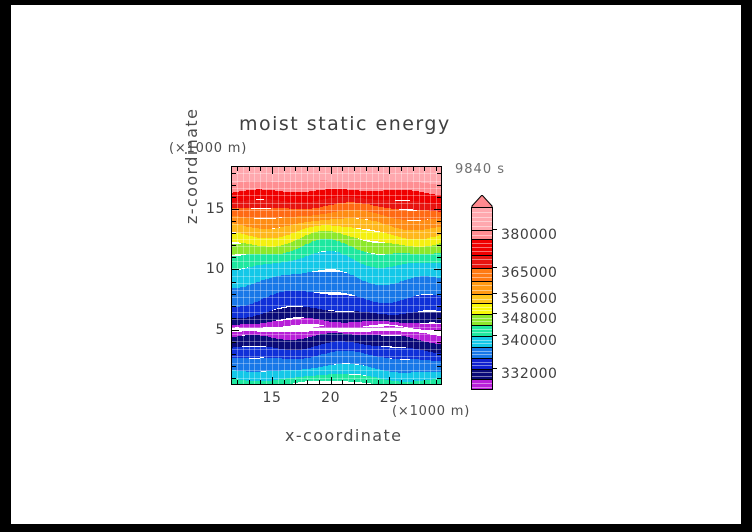  What do you see at coordinates (336, 275) in the screenshot?
I see `contour-plot-field` at bounding box center [336, 275].